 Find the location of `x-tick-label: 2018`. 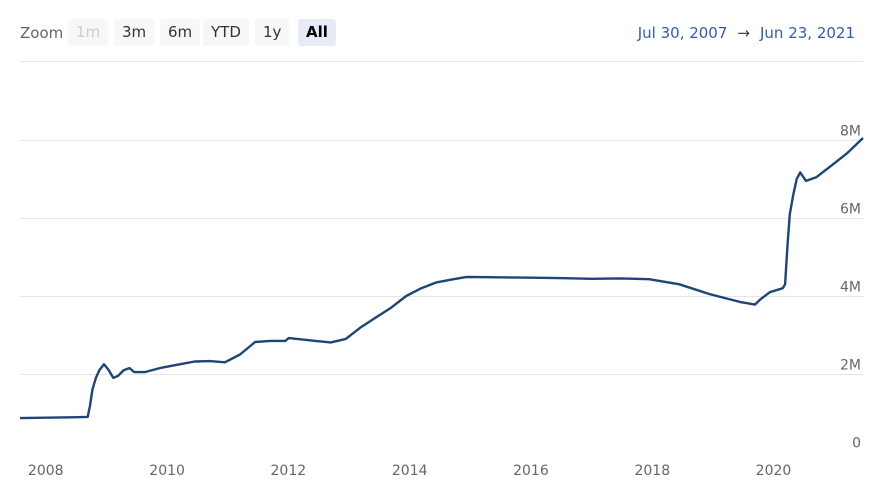

x-tick-label: 2018 is located at coordinates (652, 471).